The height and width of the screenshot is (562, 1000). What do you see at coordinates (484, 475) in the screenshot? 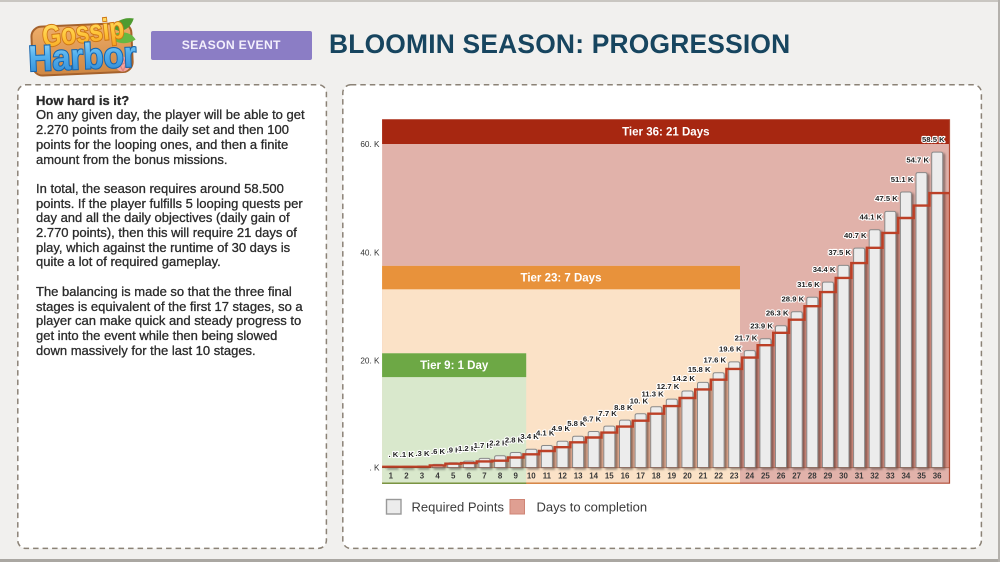
I see `svg-text: 7` at bounding box center [484, 475].